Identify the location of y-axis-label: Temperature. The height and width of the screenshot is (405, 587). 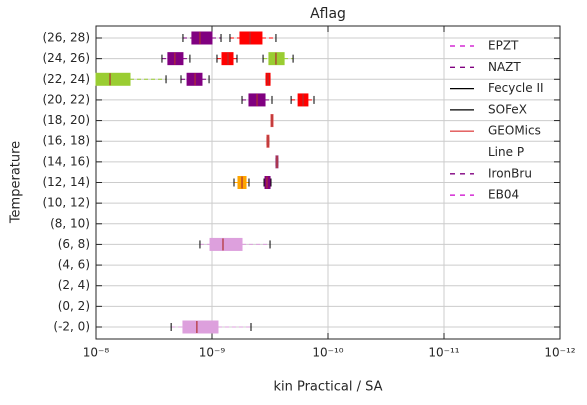
(16, 182).